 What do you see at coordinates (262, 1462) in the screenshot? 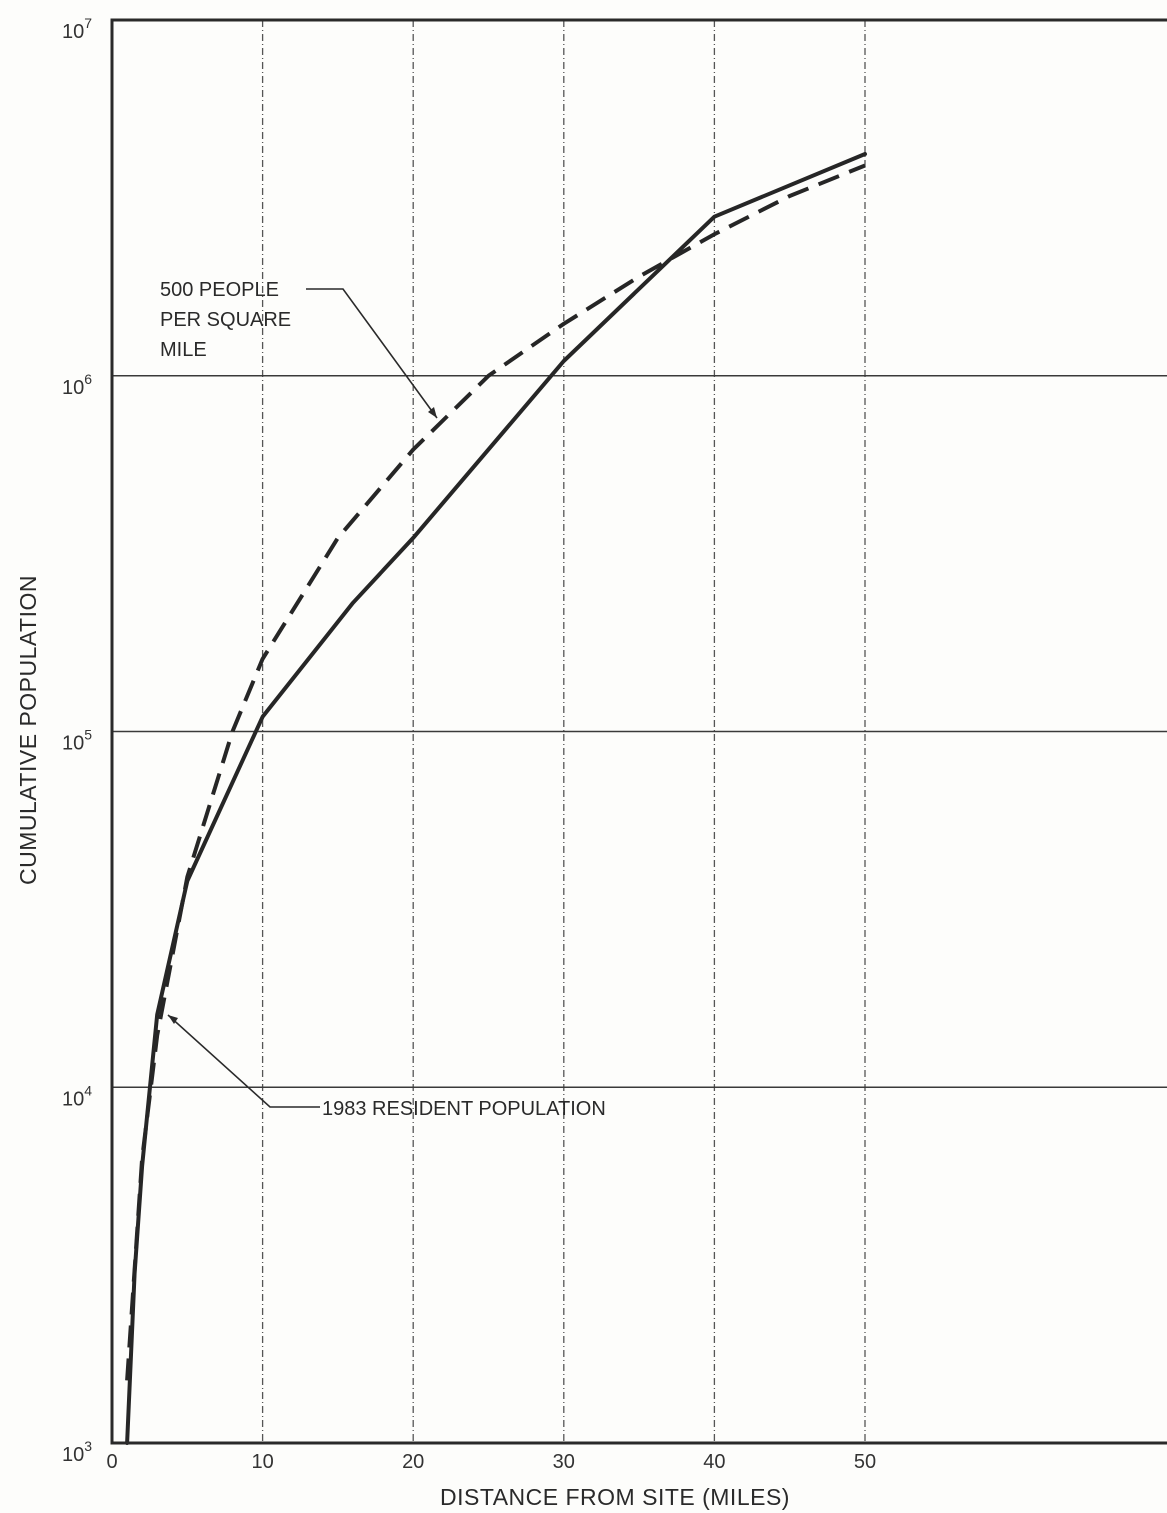
I see `x-tick-label-10: 10` at bounding box center [262, 1462].